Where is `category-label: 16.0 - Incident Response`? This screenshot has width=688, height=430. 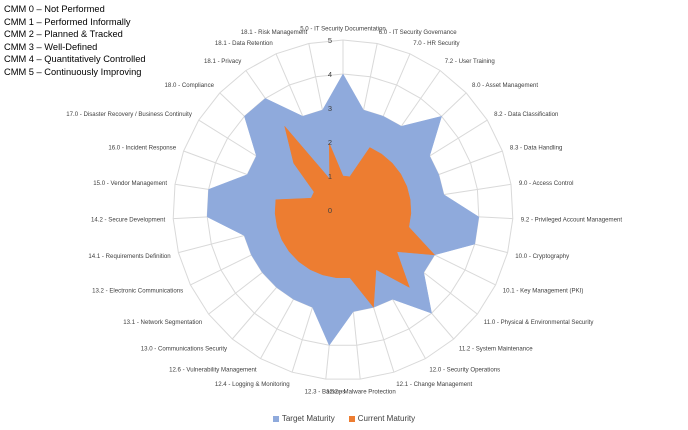
category-label: 16.0 - Incident Response is located at coordinates (142, 147).